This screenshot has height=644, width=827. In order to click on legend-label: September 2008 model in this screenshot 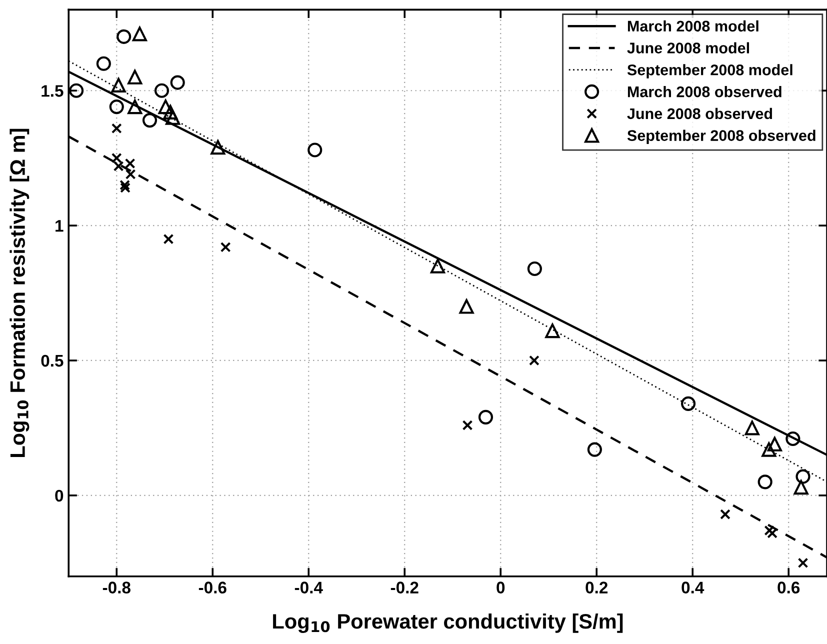, I will do `click(709, 71)`.